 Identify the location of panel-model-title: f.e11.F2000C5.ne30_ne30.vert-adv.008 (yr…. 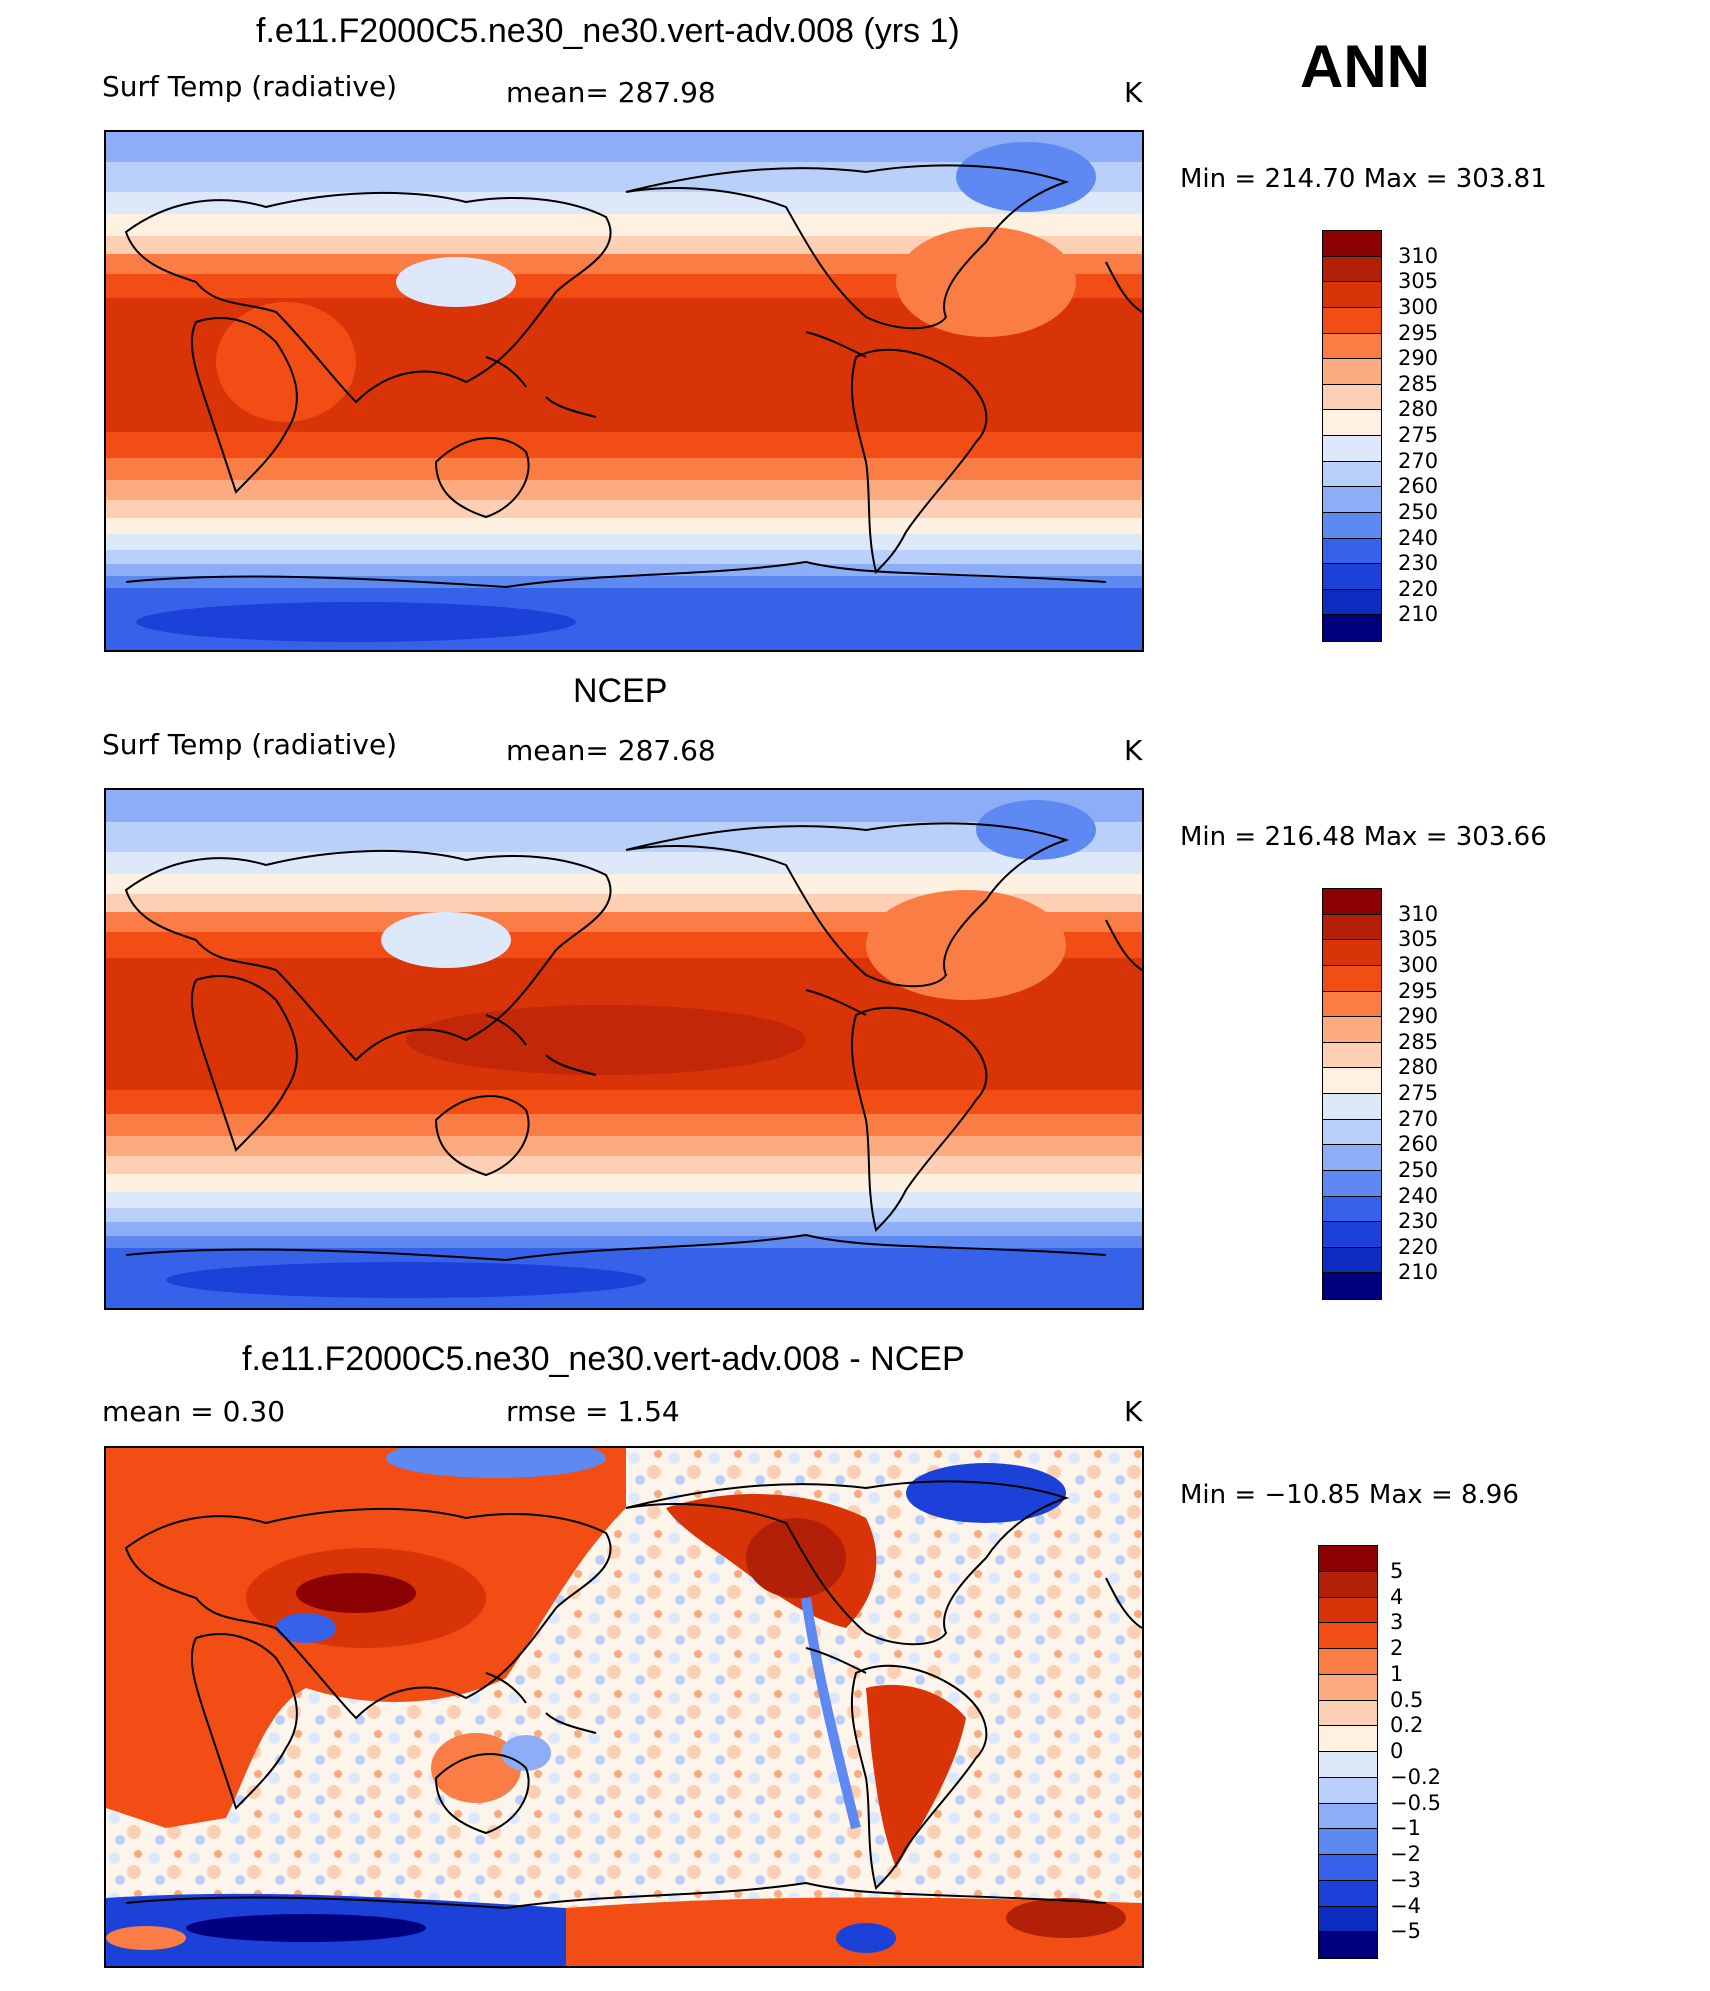
(608, 31).